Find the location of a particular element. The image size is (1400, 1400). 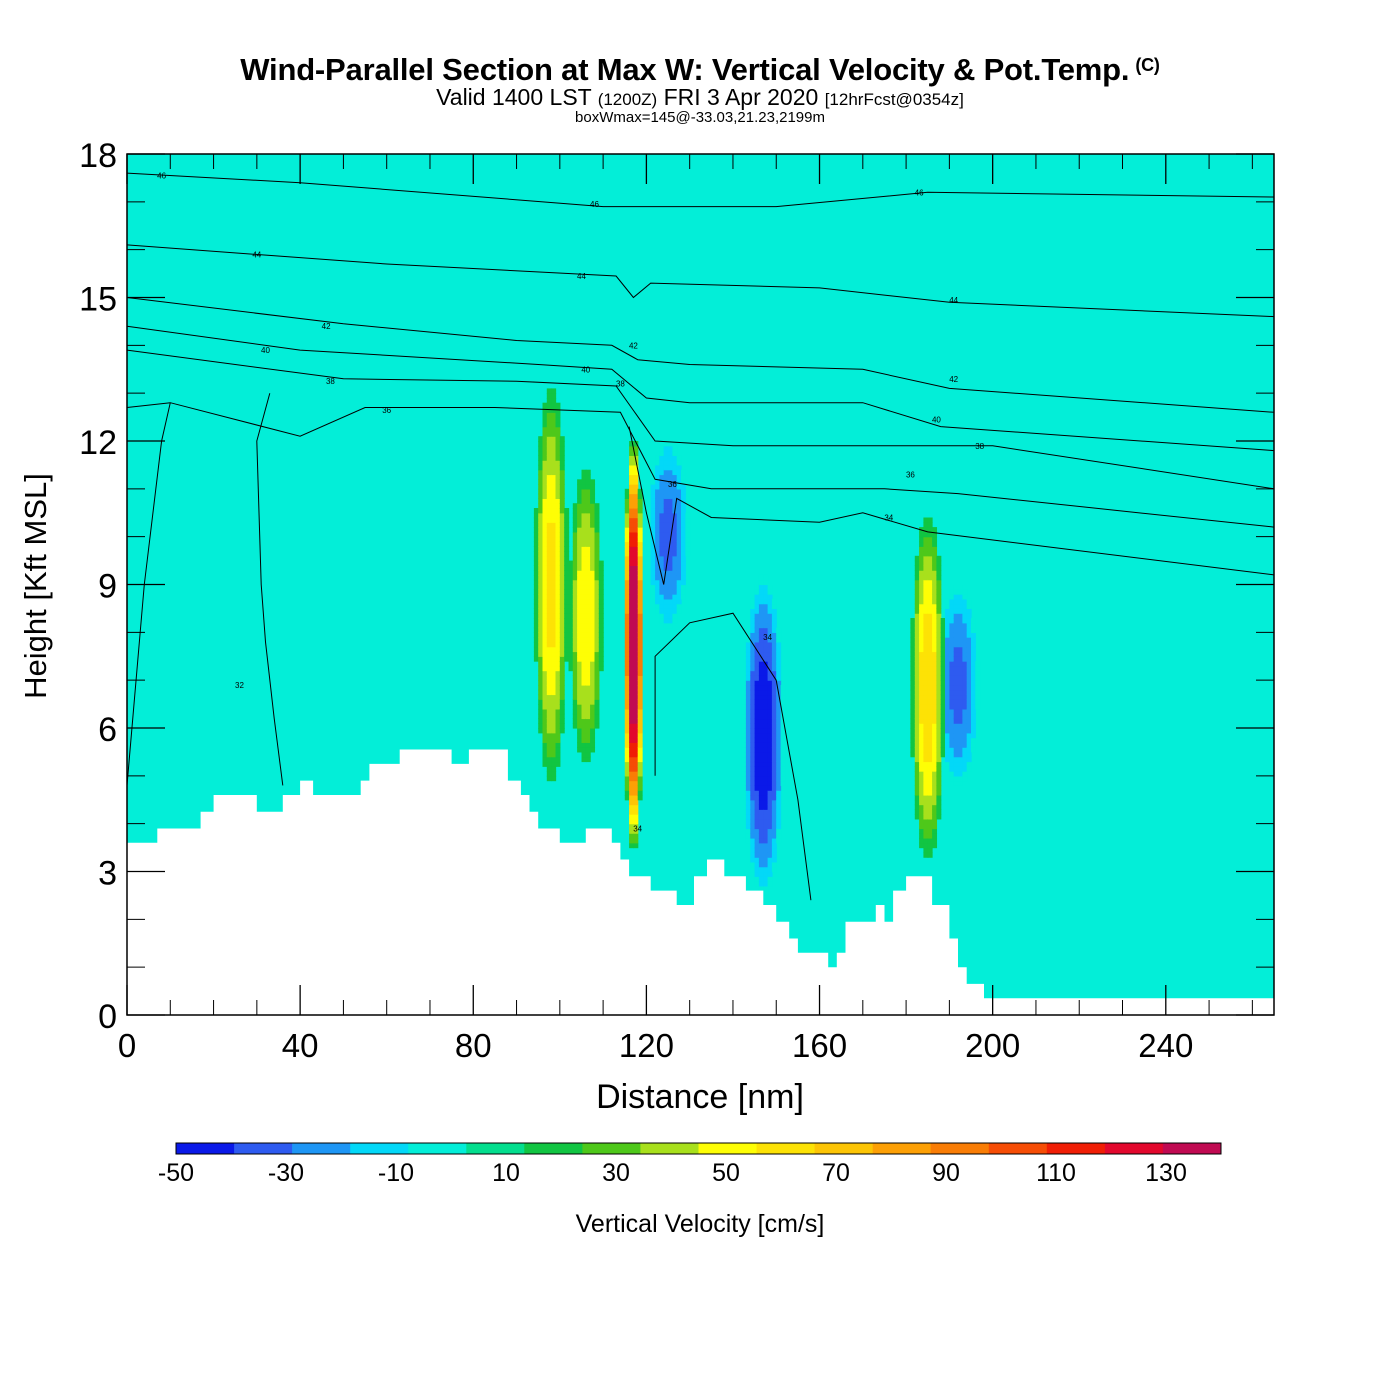

theta-contour-label: 32 is located at coordinates (239, 685).